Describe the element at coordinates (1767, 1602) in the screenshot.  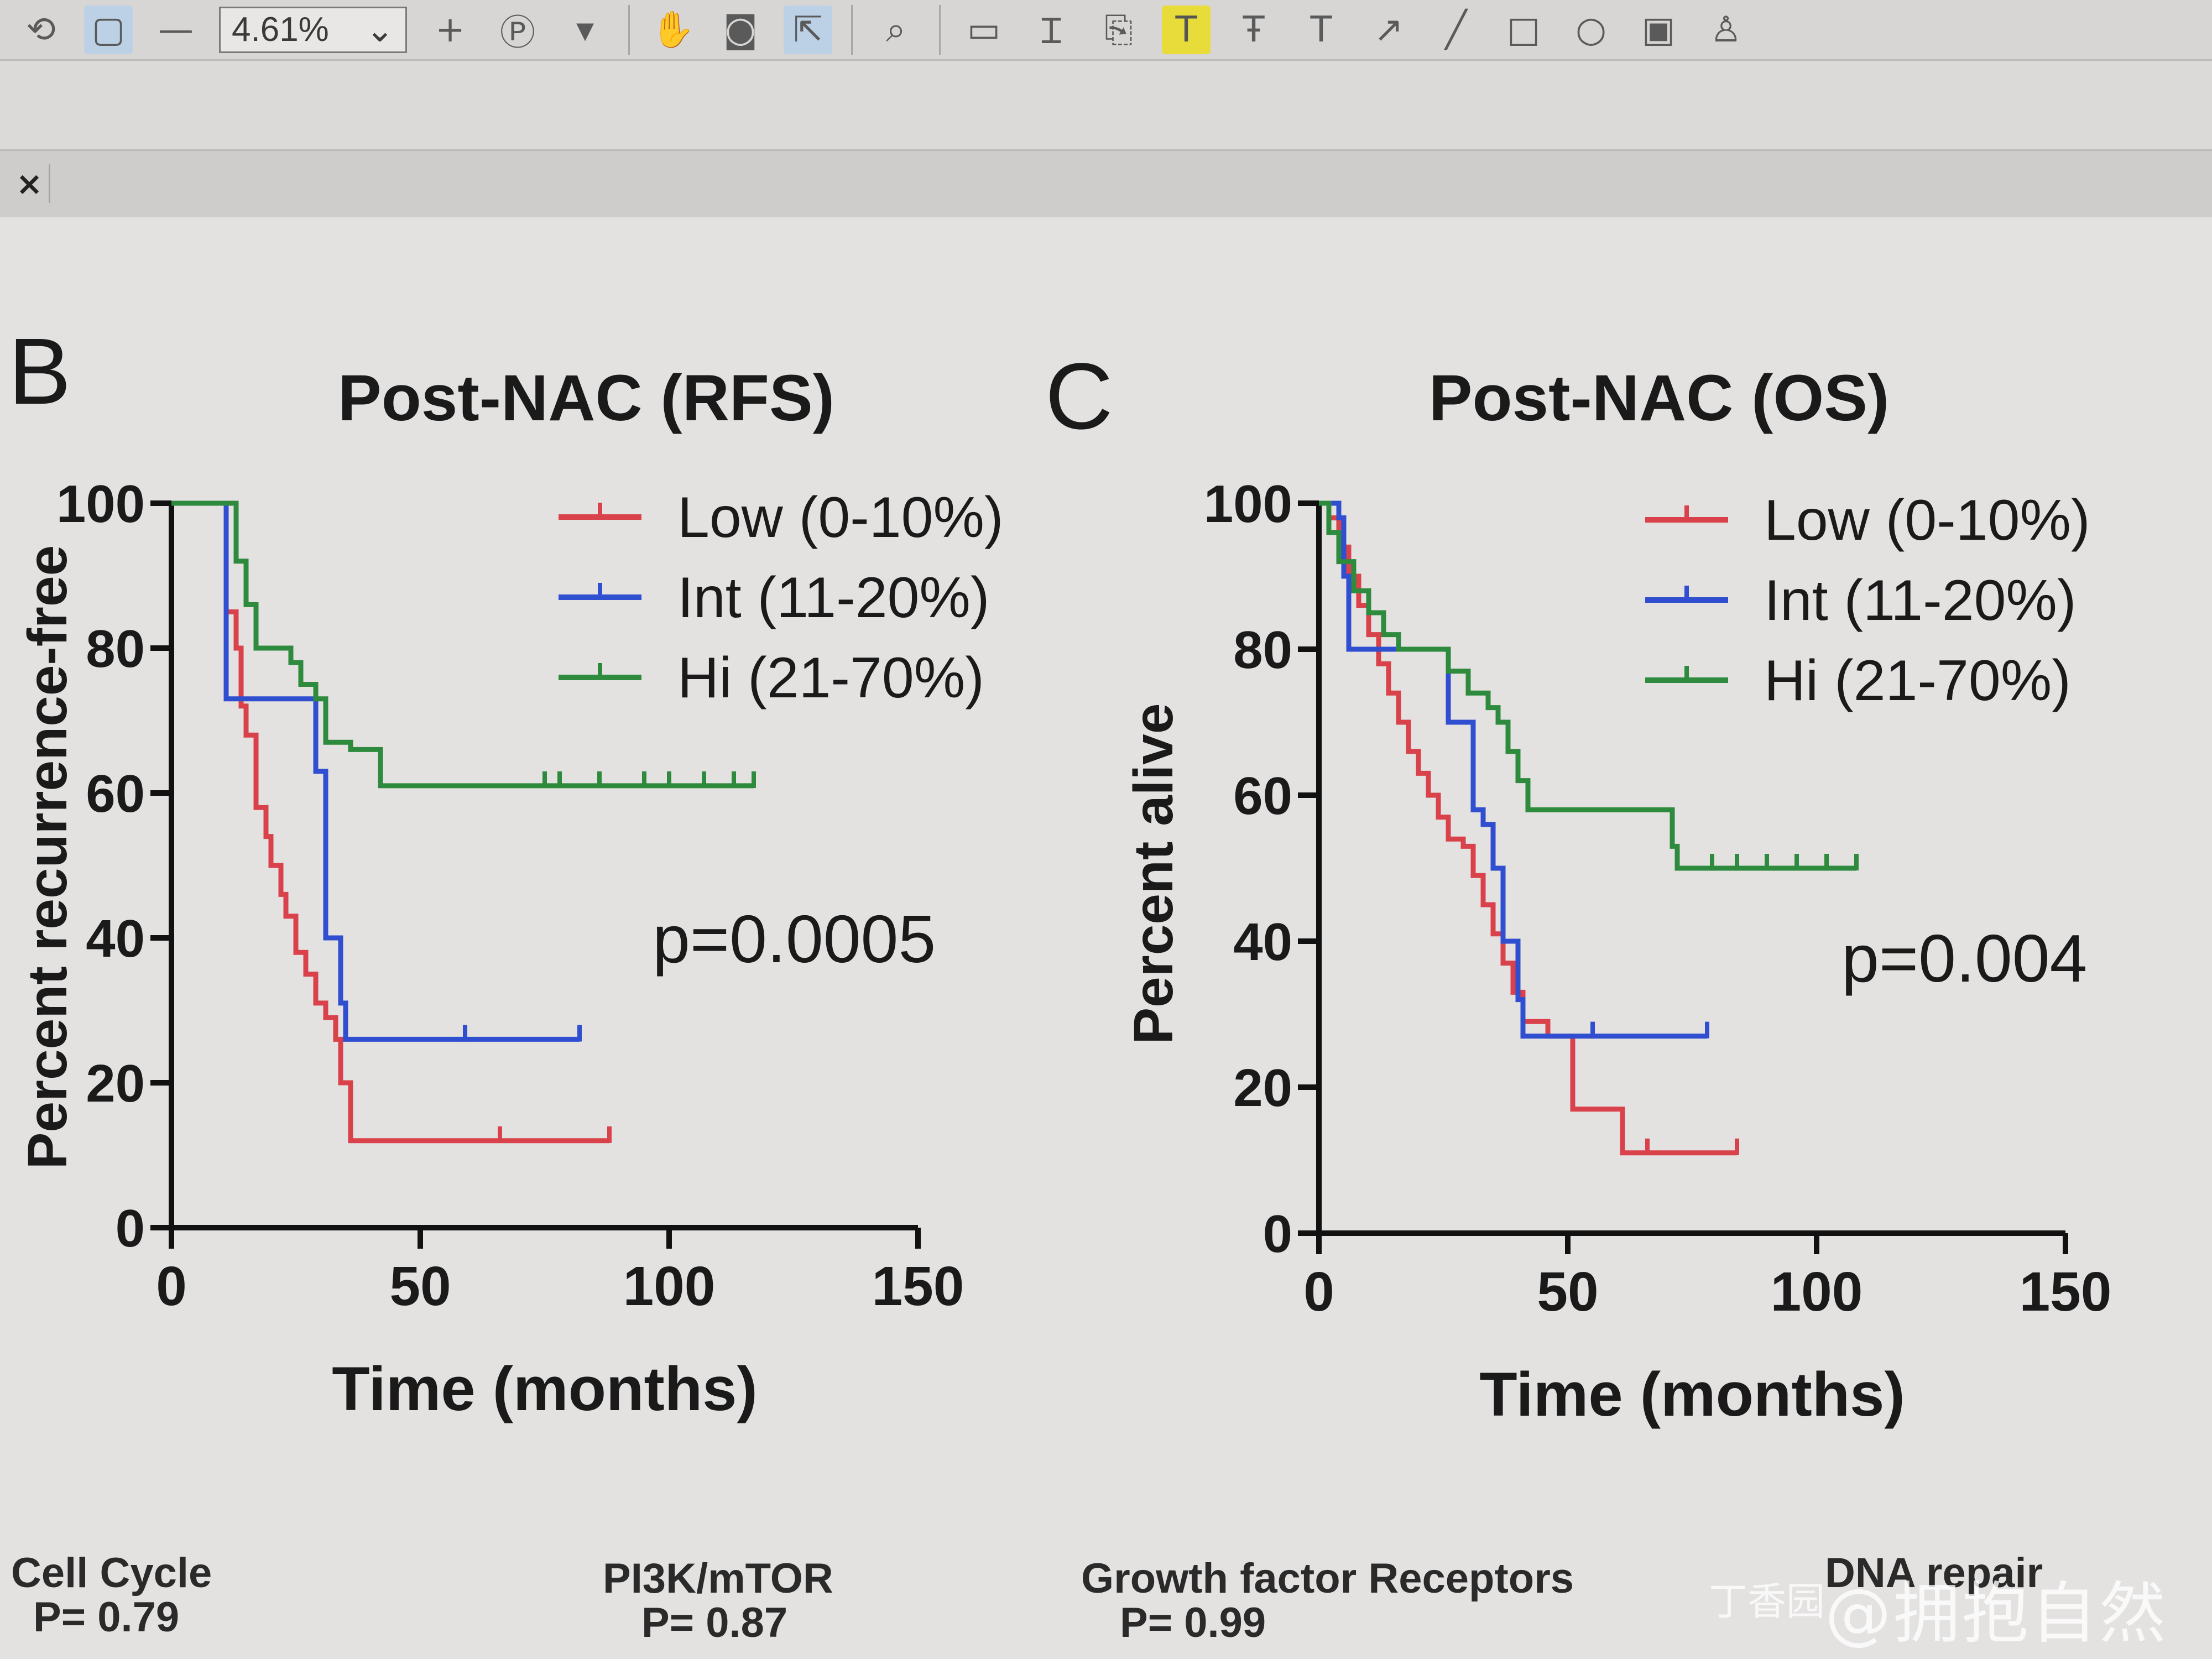
I see `watermark-logo: 丁香园` at that location.